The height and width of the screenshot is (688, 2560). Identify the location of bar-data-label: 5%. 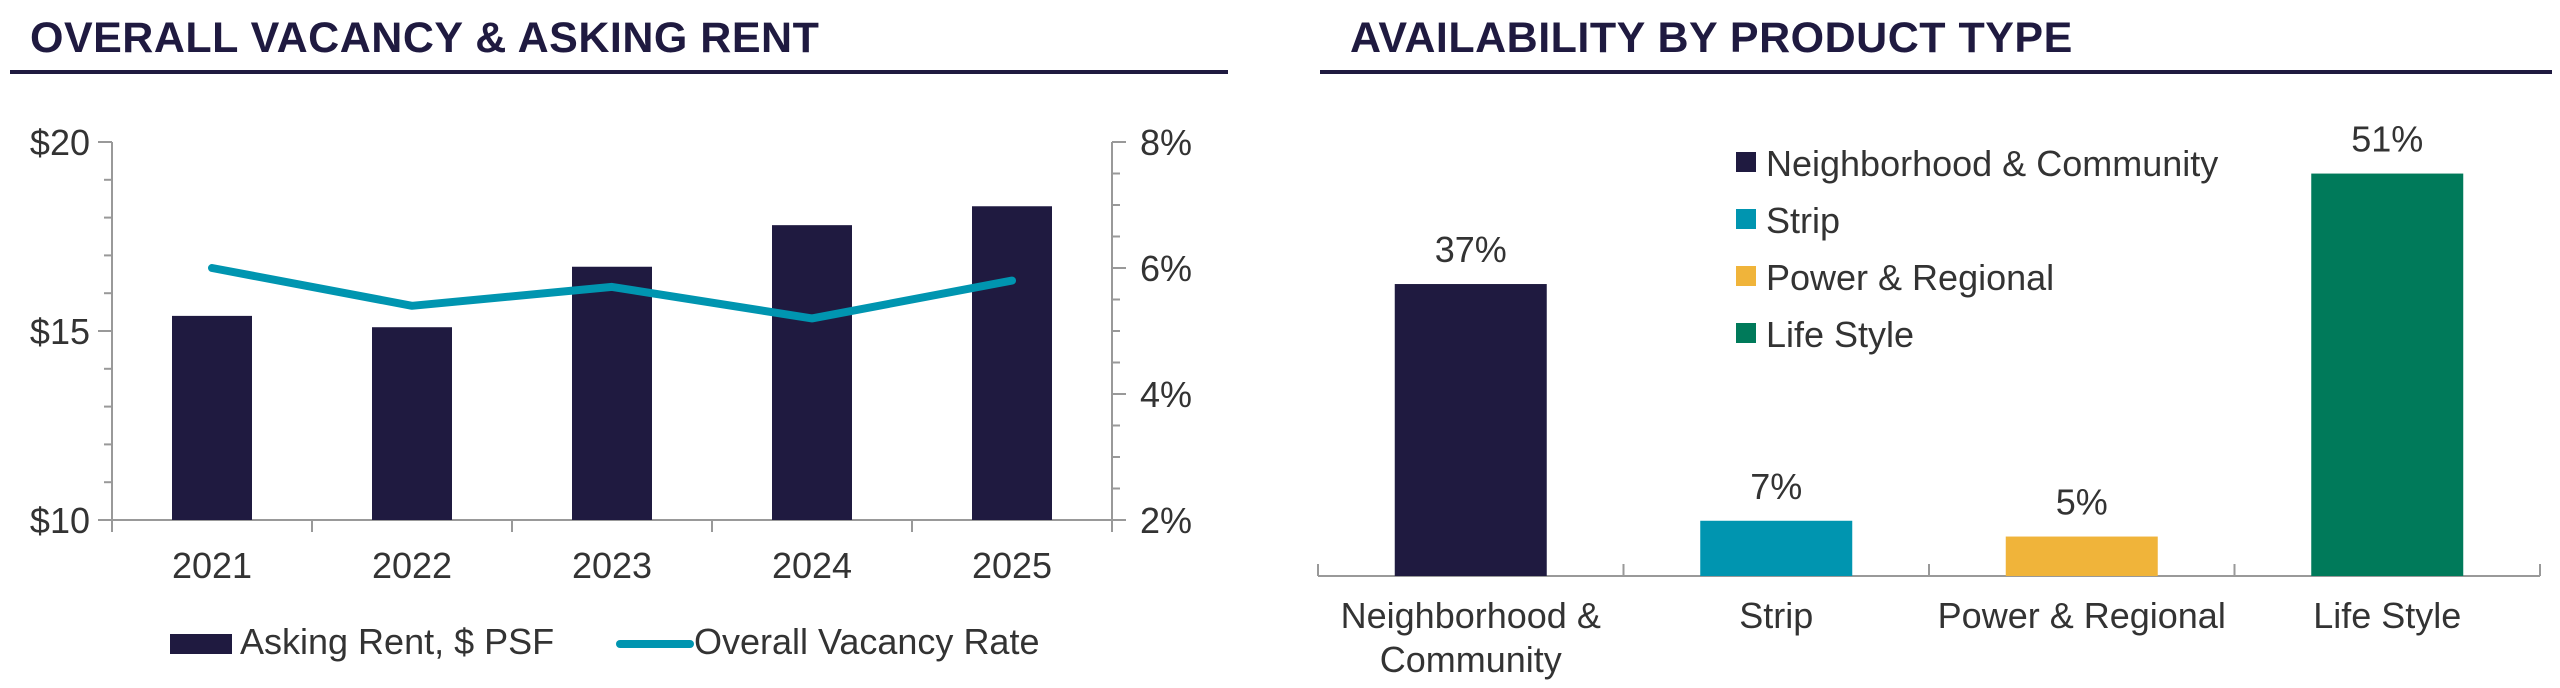
(2082, 502).